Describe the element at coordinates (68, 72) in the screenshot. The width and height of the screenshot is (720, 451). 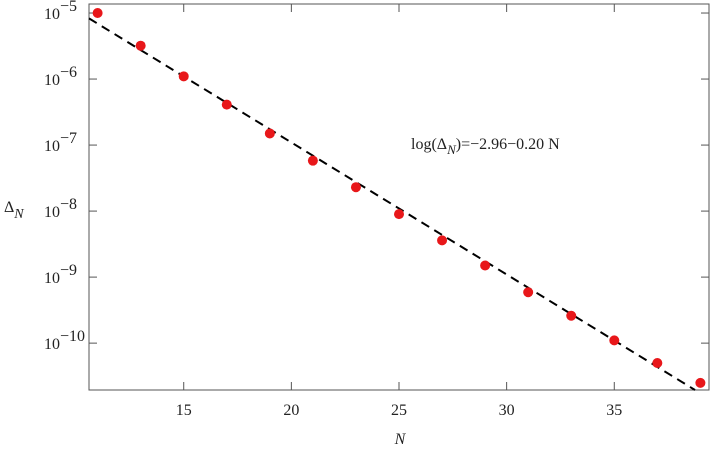
I see `y-tick-exponent: −6` at that location.